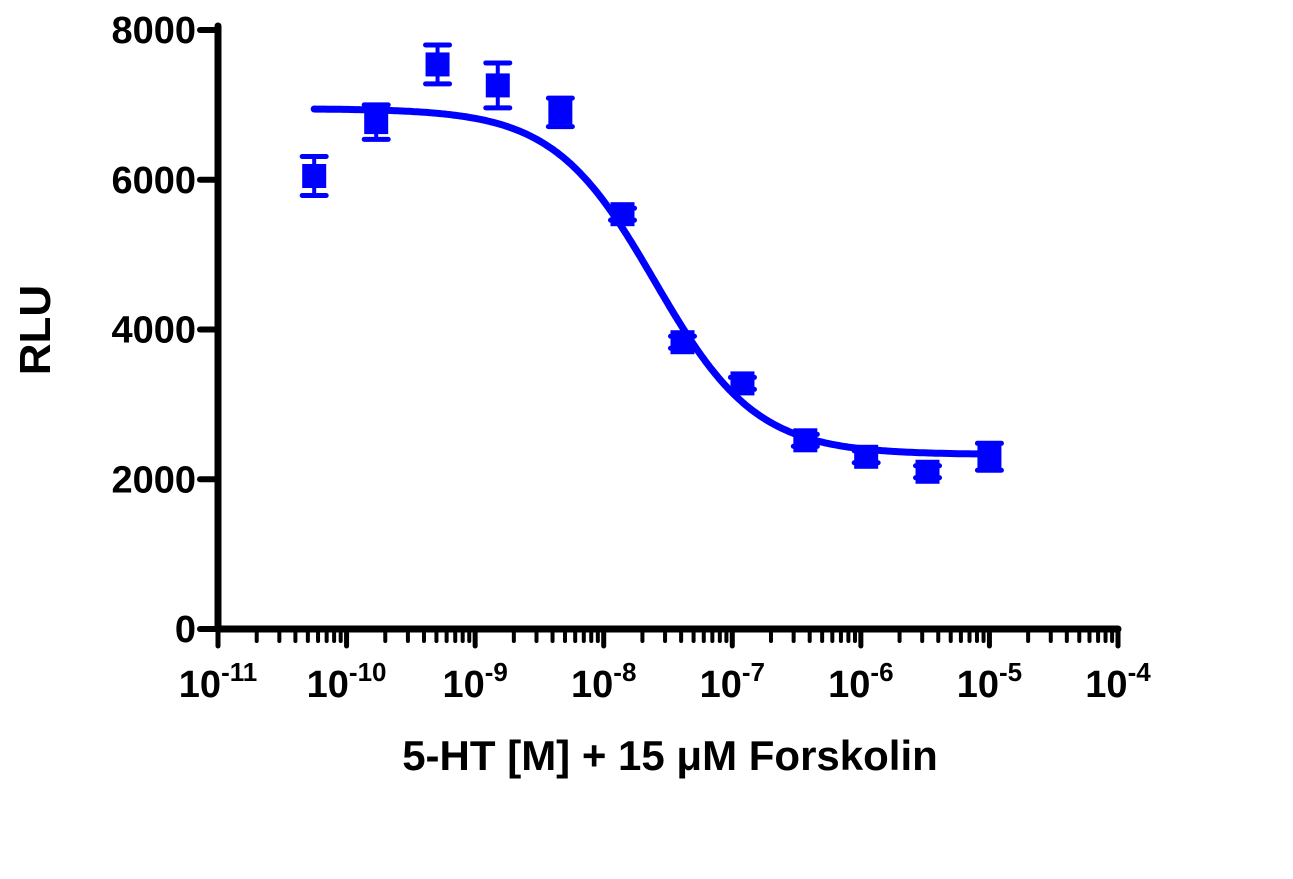 The width and height of the screenshot is (1293, 879). What do you see at coordinates (474, 681) in the screenshot?
I see `x-tick-label: 10⁻⁹` at bounding box center [474, 681].